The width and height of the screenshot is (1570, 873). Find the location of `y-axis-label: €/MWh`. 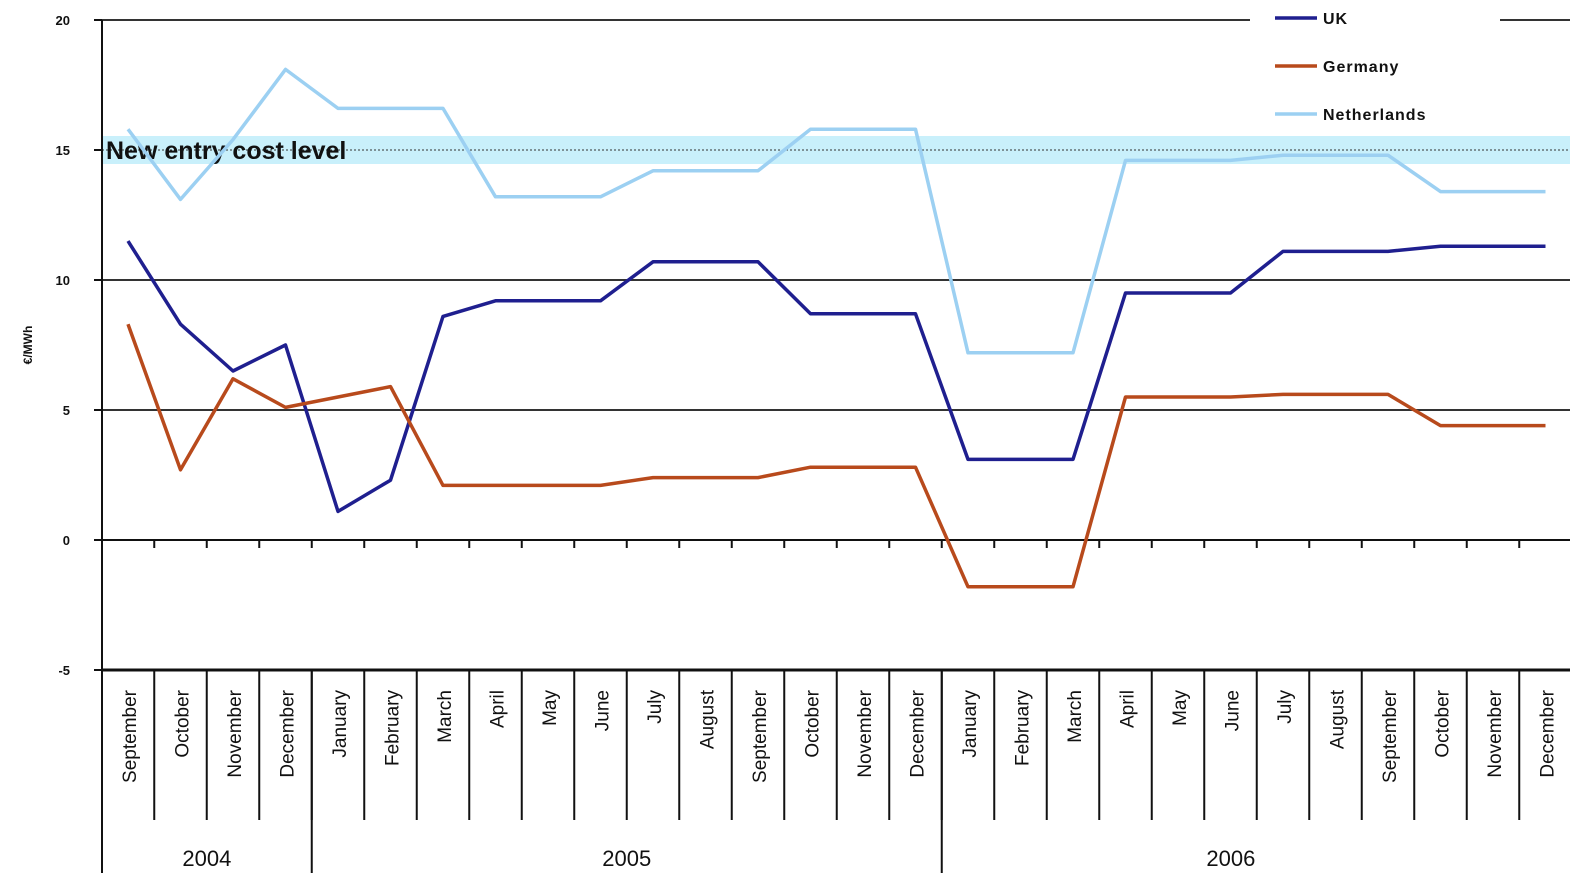

y-axis-label: €/MWh is located at coordinates (28, 345).